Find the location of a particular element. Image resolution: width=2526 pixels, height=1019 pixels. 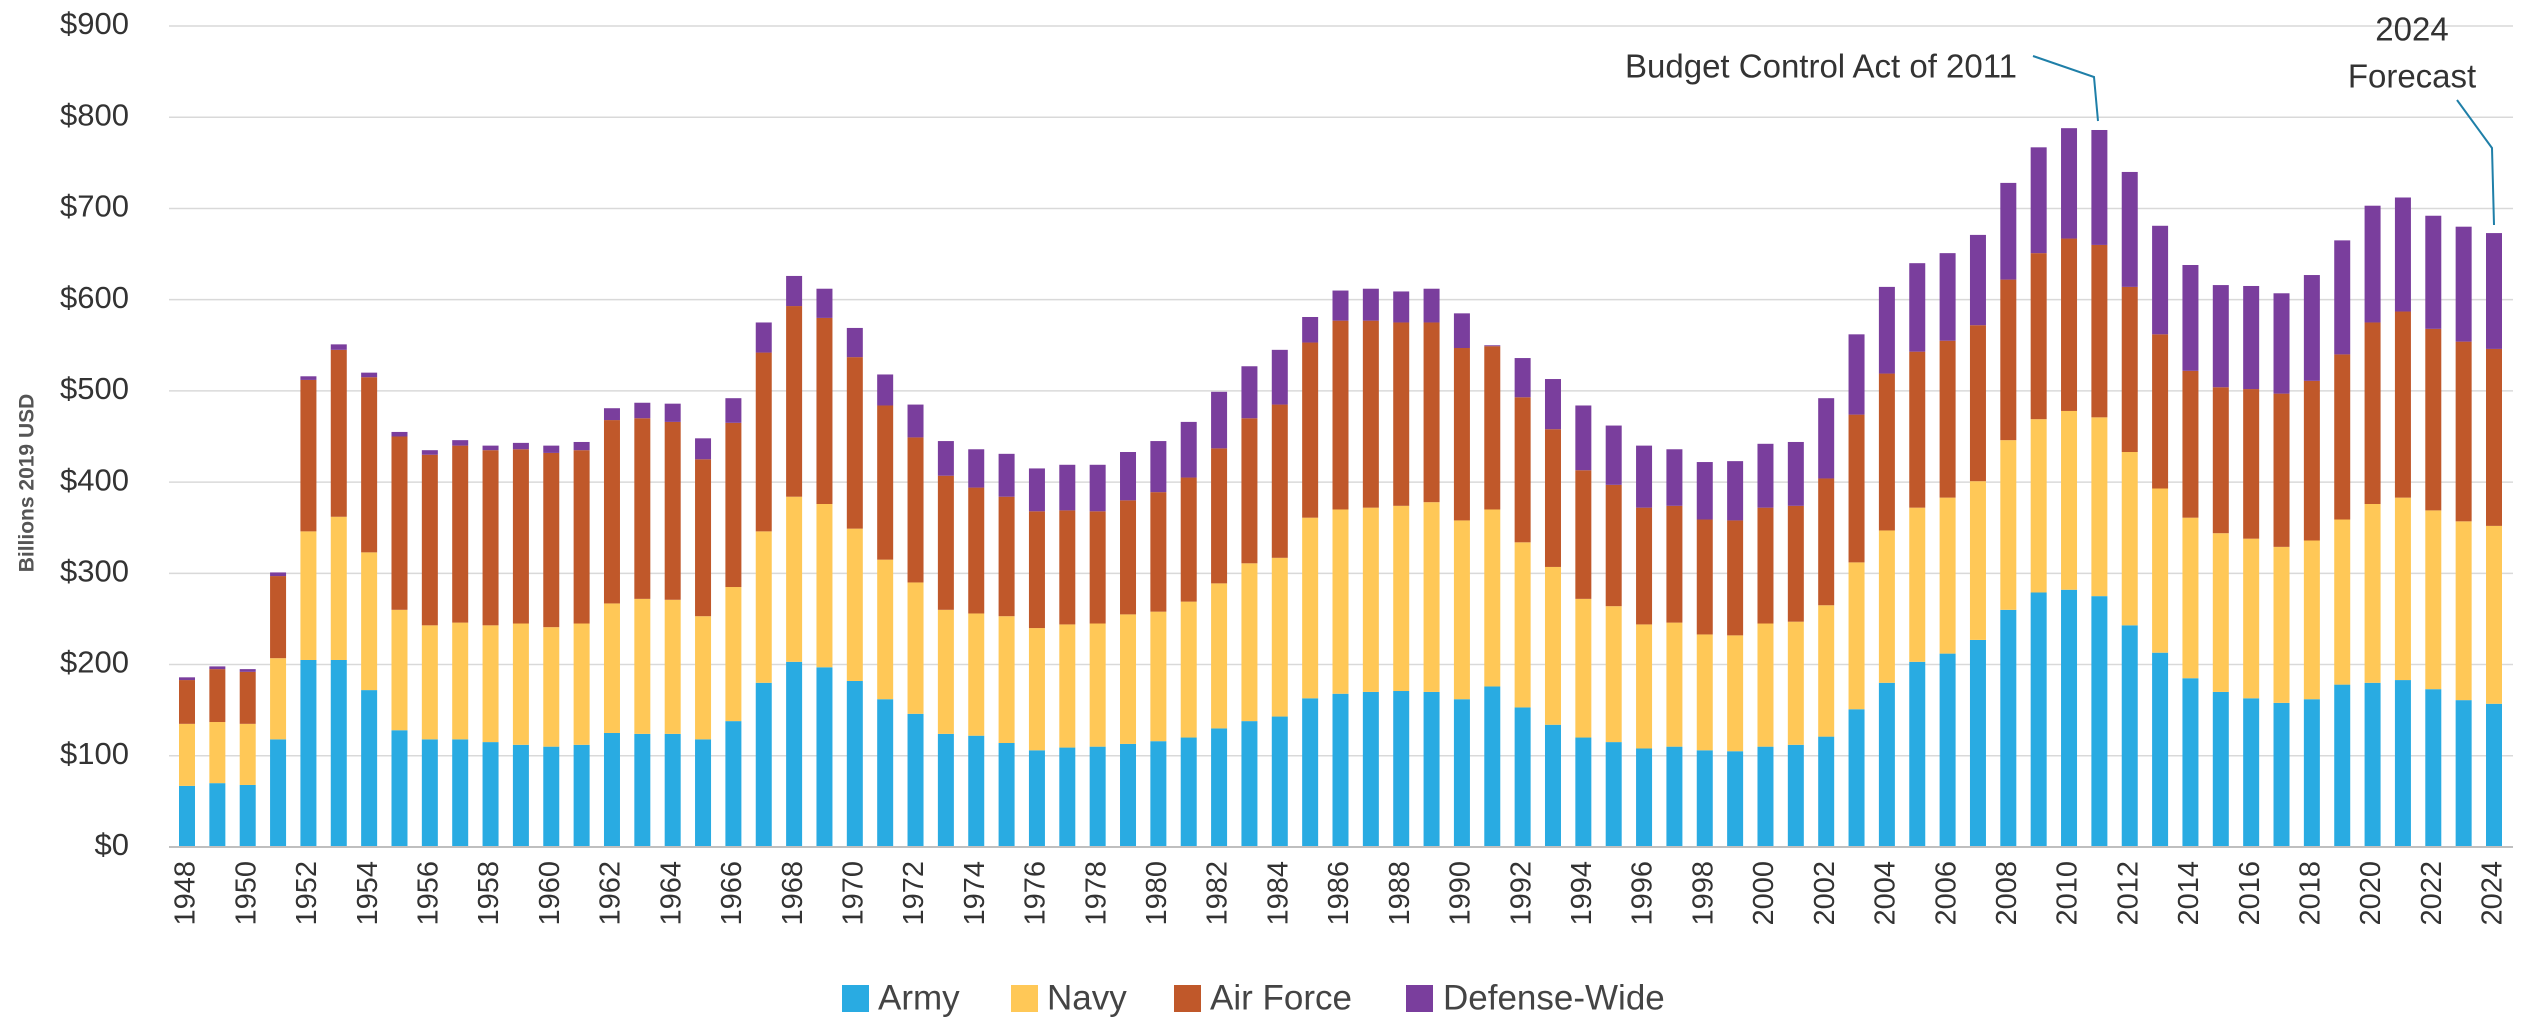

x-tick-label: 1994 is located at coordinates (1582, 893).